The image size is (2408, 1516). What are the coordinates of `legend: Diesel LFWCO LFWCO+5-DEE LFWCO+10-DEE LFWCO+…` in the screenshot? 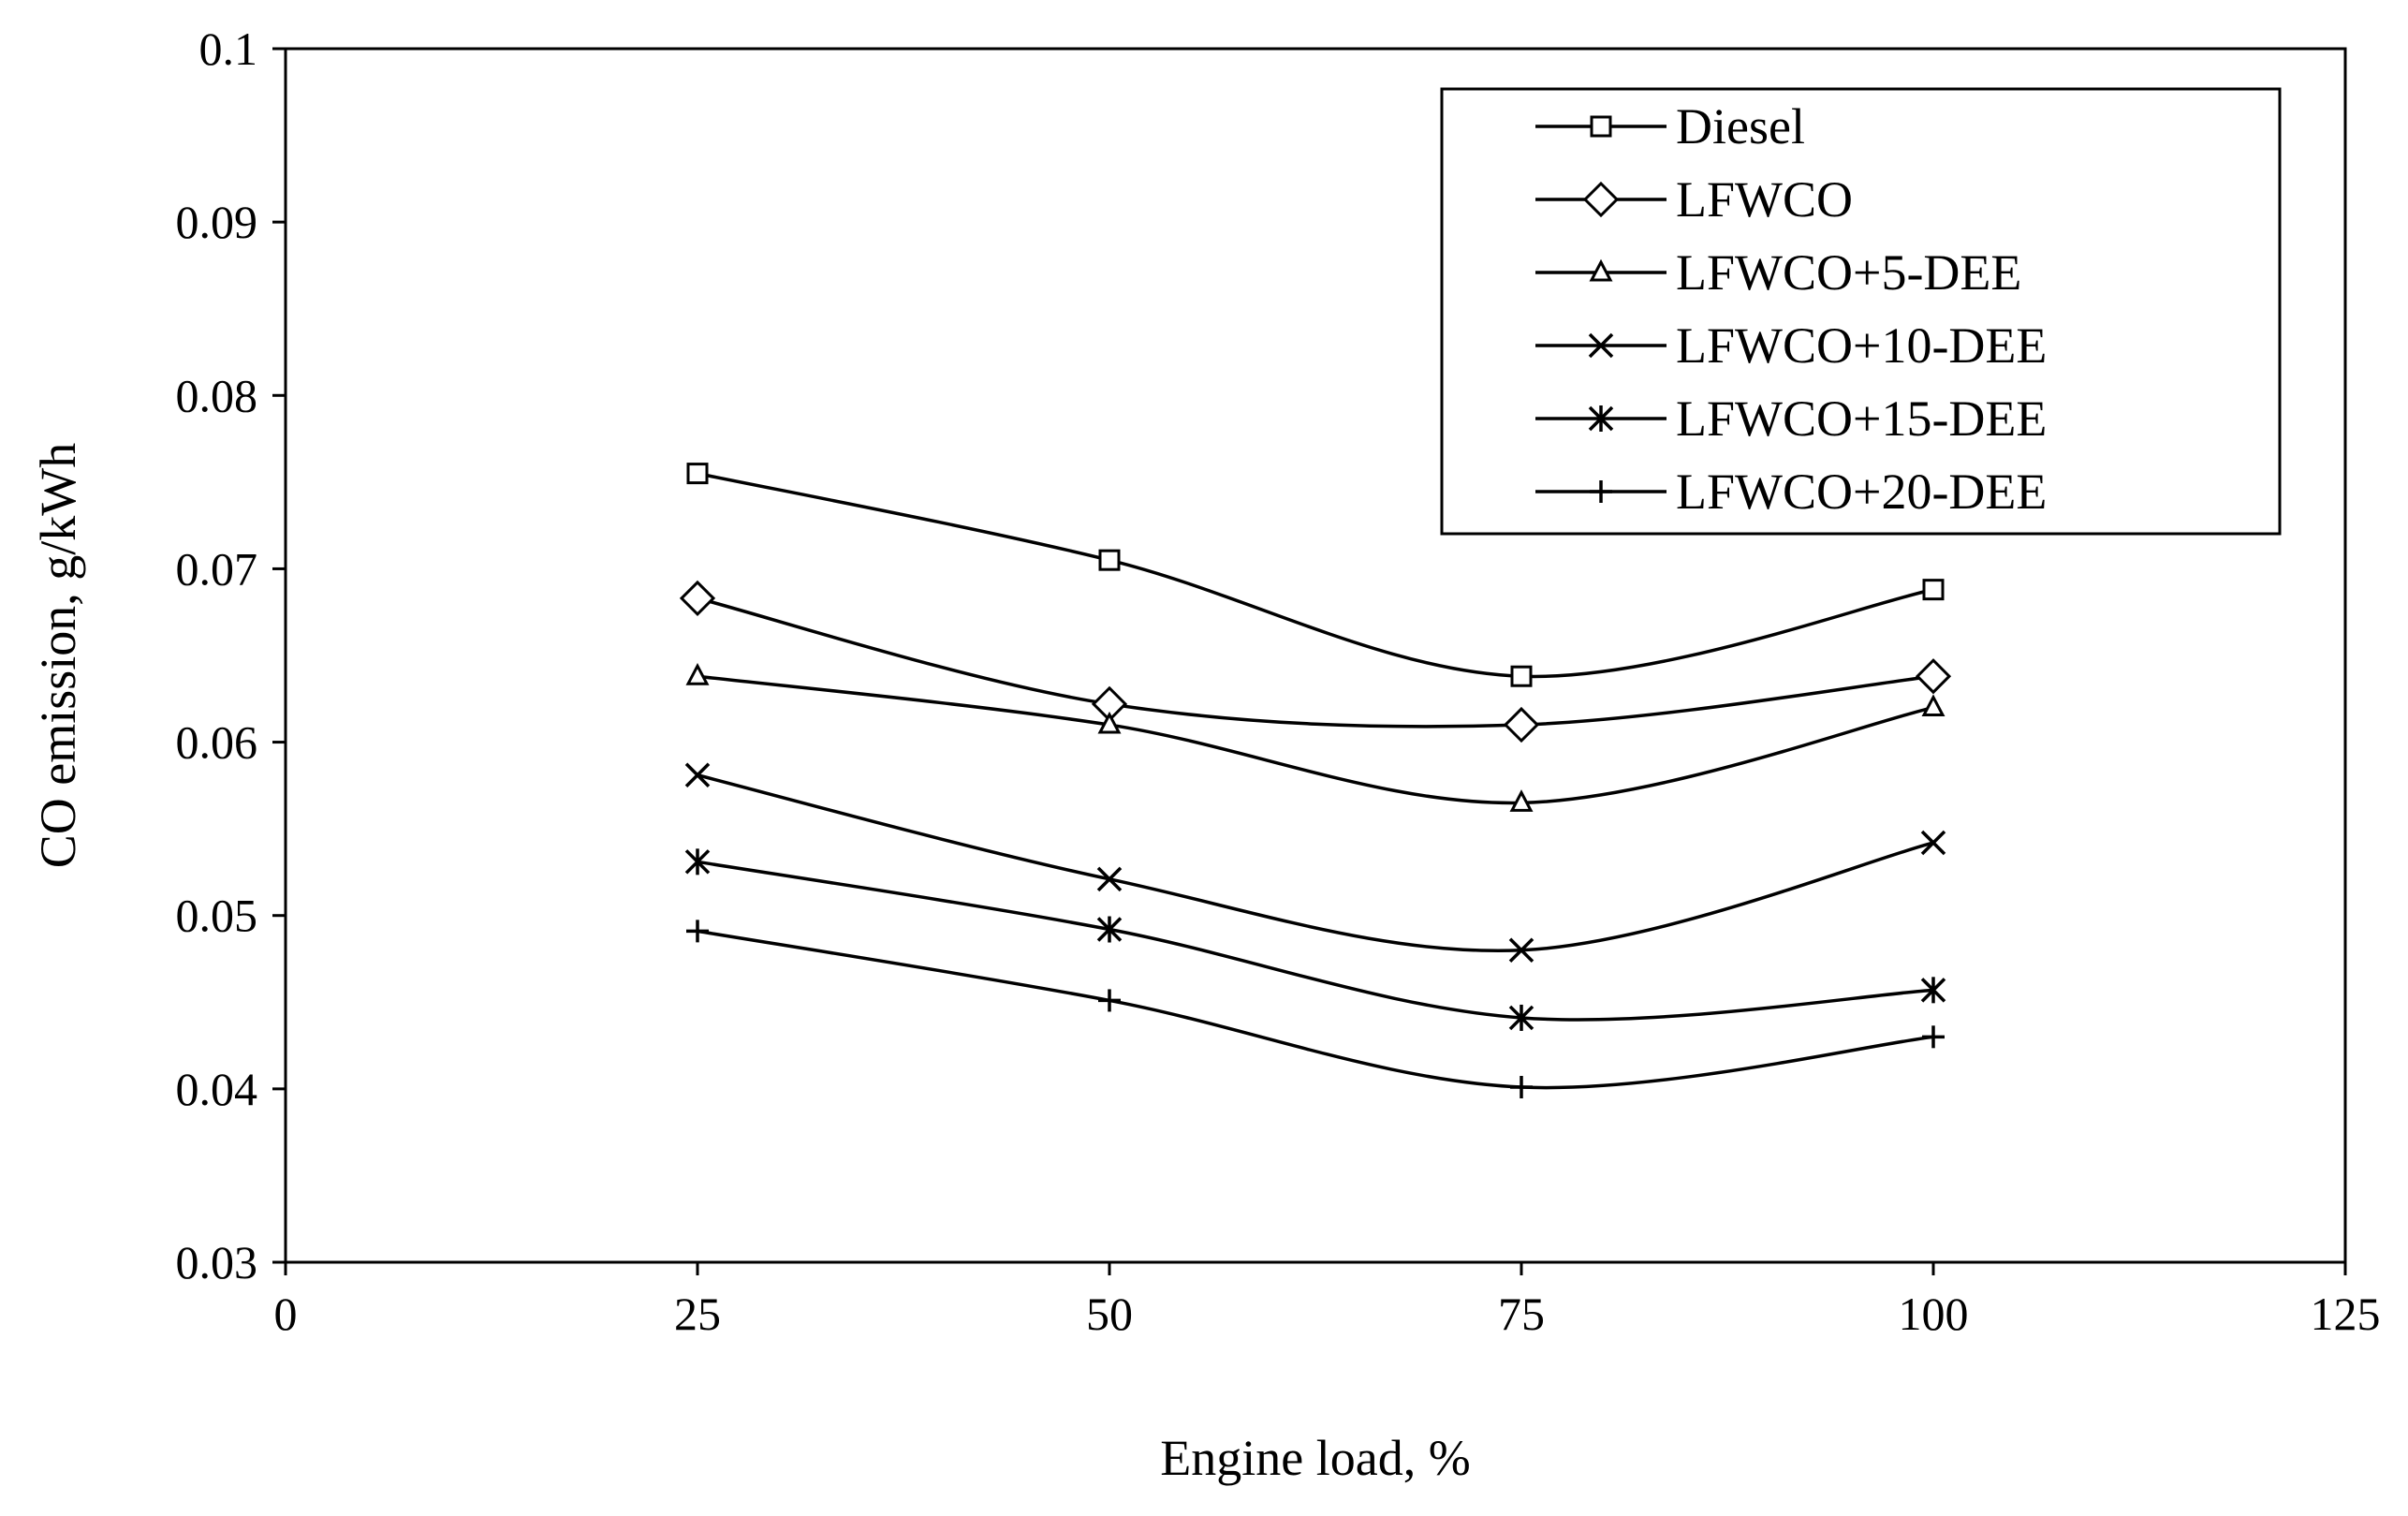 It's located at (1861, 311).